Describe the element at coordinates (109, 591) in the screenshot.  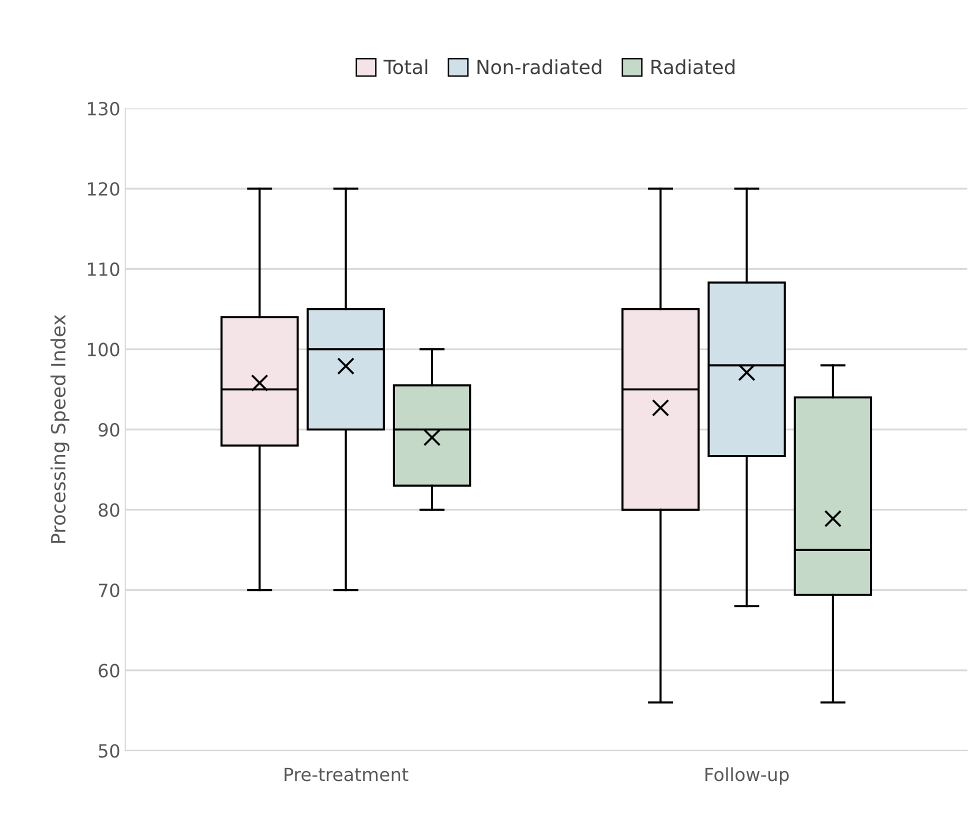
I see `y-tick-label: 70` at that location.